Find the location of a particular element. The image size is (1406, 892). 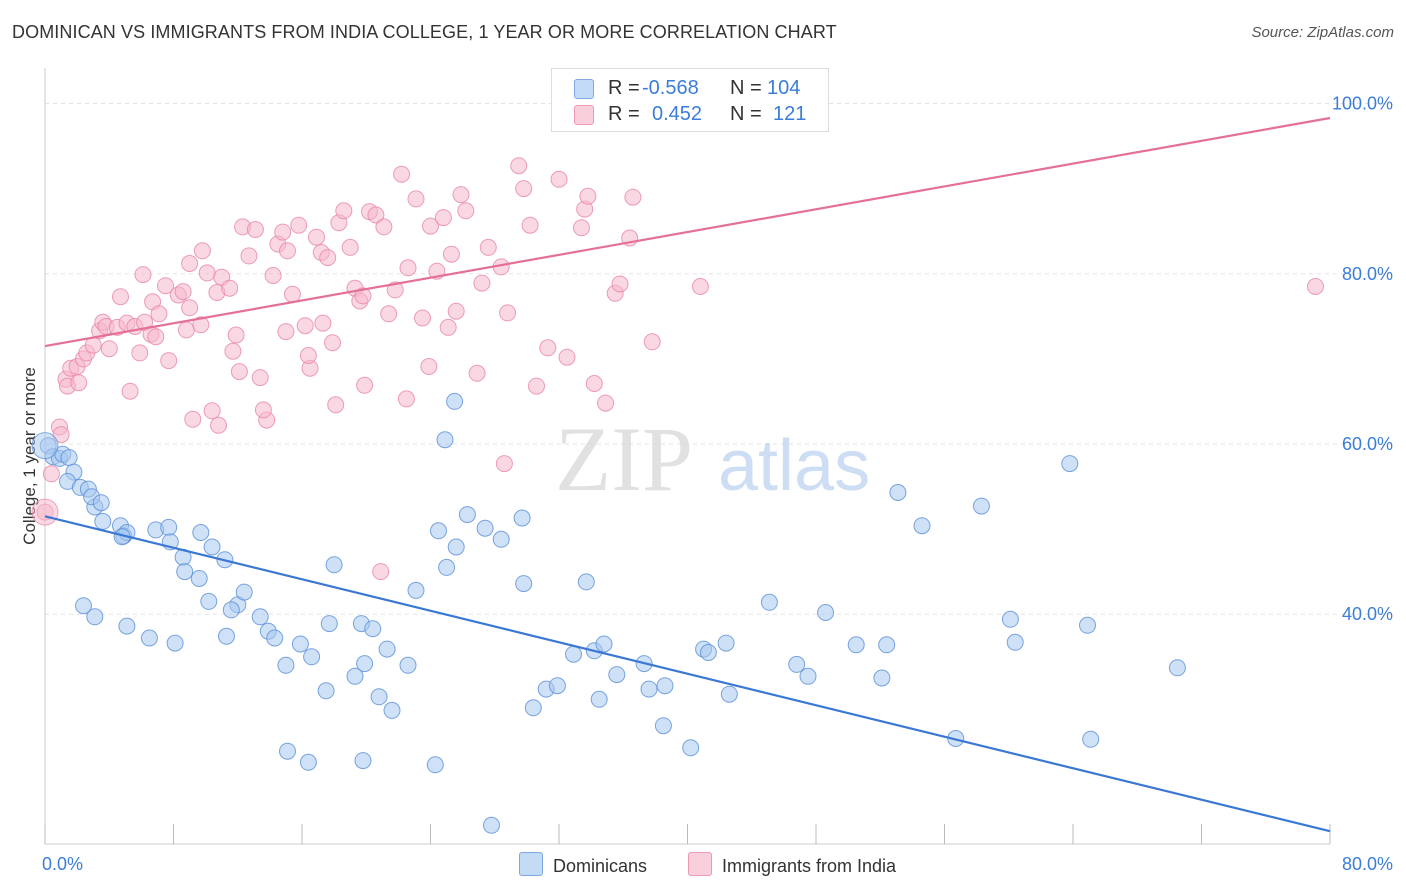

legend-n-label: N = is located at coordinates (746, 114).